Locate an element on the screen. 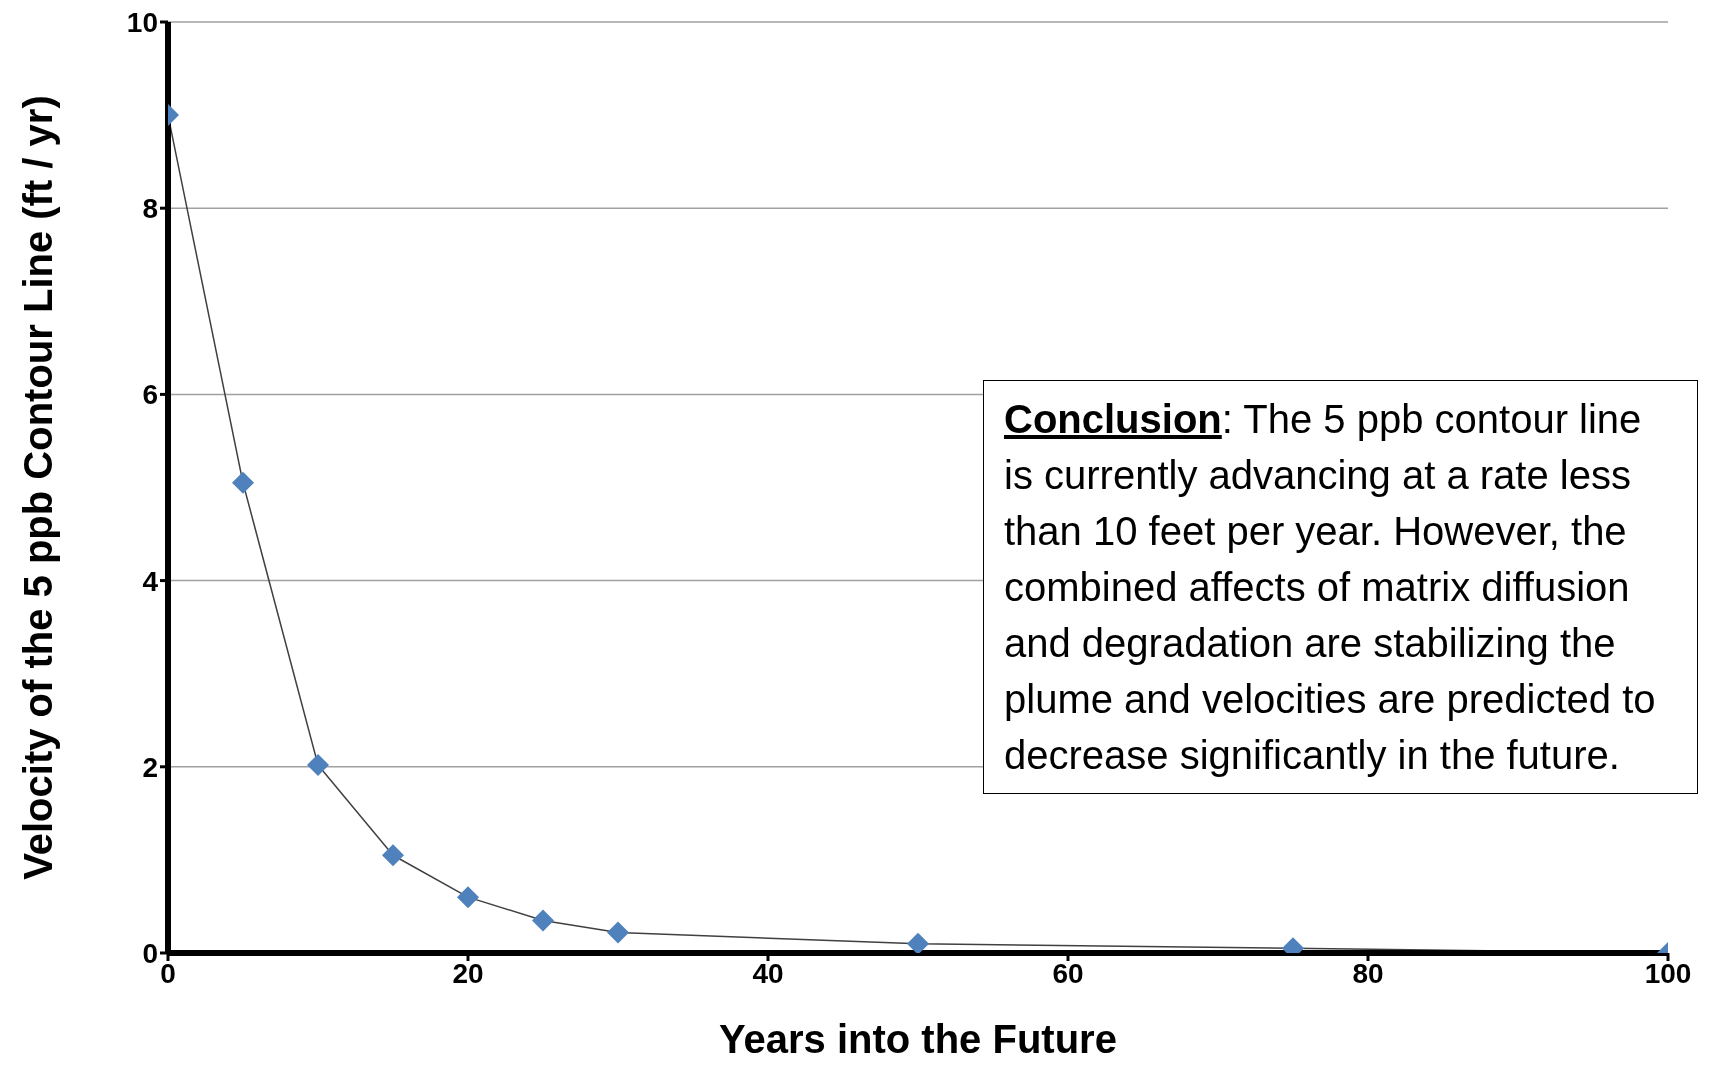 This screenshot has width=1710, height=1087. y-tick-label: 2 is located at coordinates (150, 767).